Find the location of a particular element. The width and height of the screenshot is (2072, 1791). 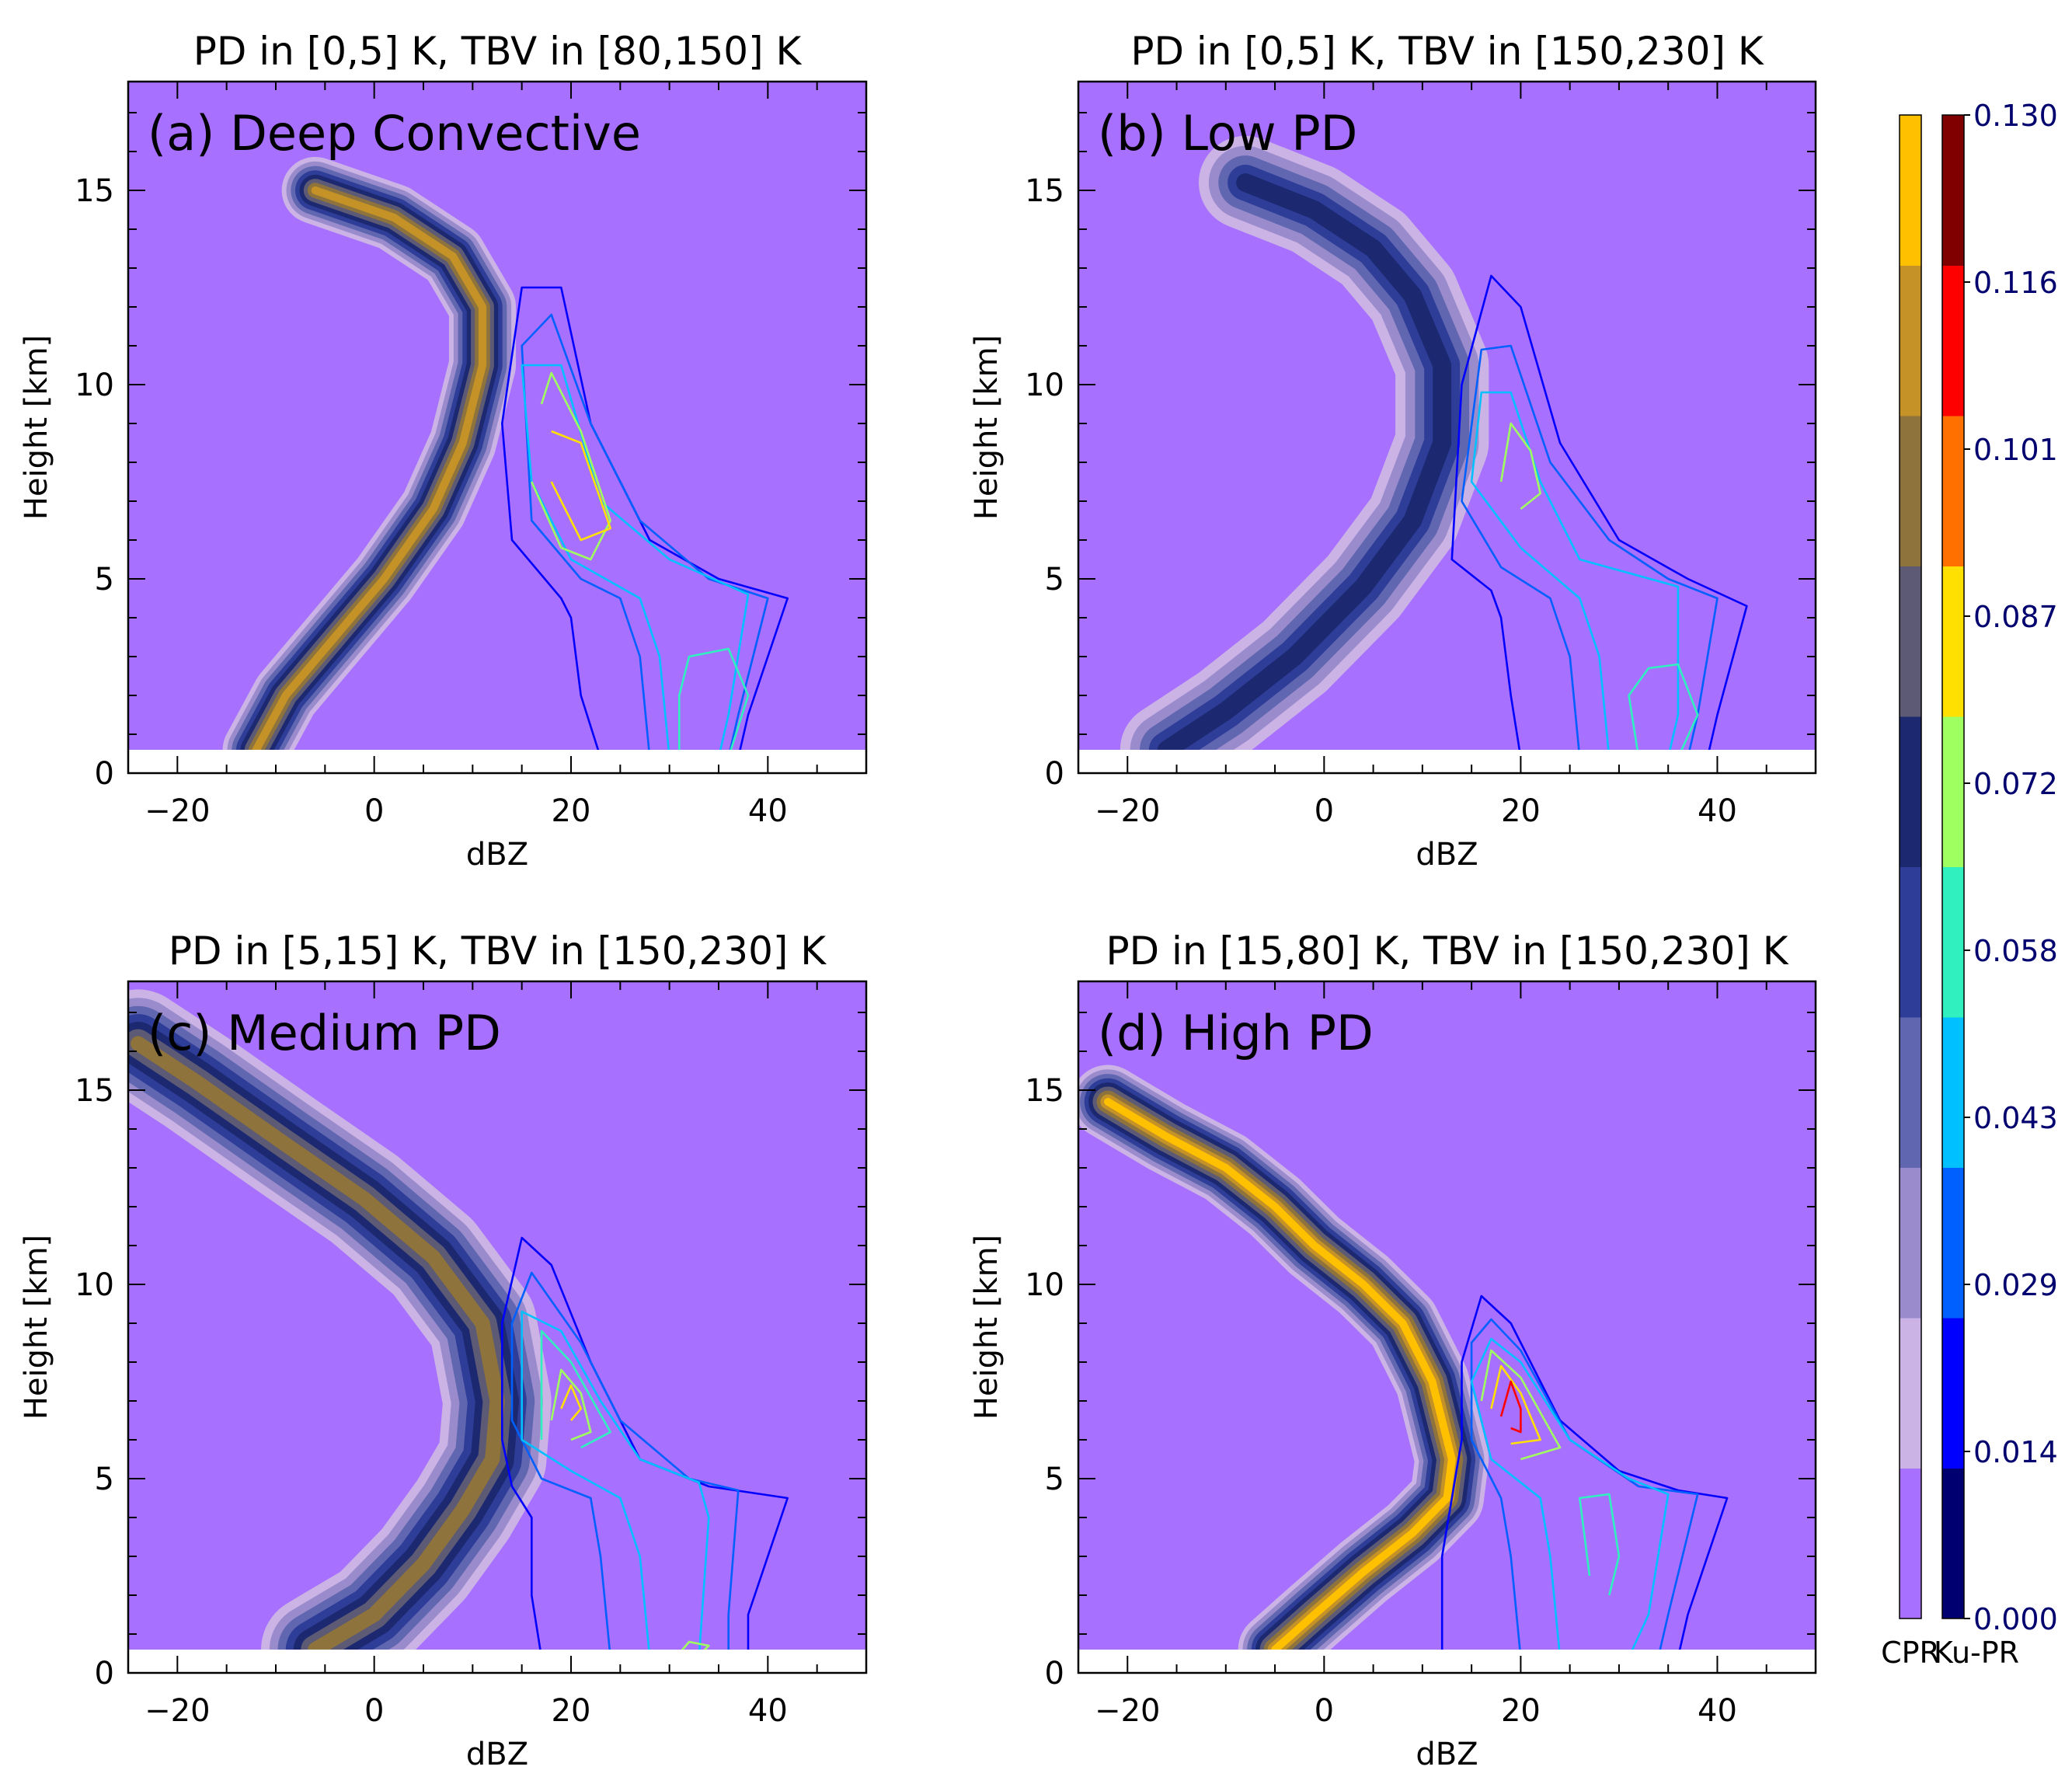

ku-colorbar-frame is located at coordinates (1953, 867).